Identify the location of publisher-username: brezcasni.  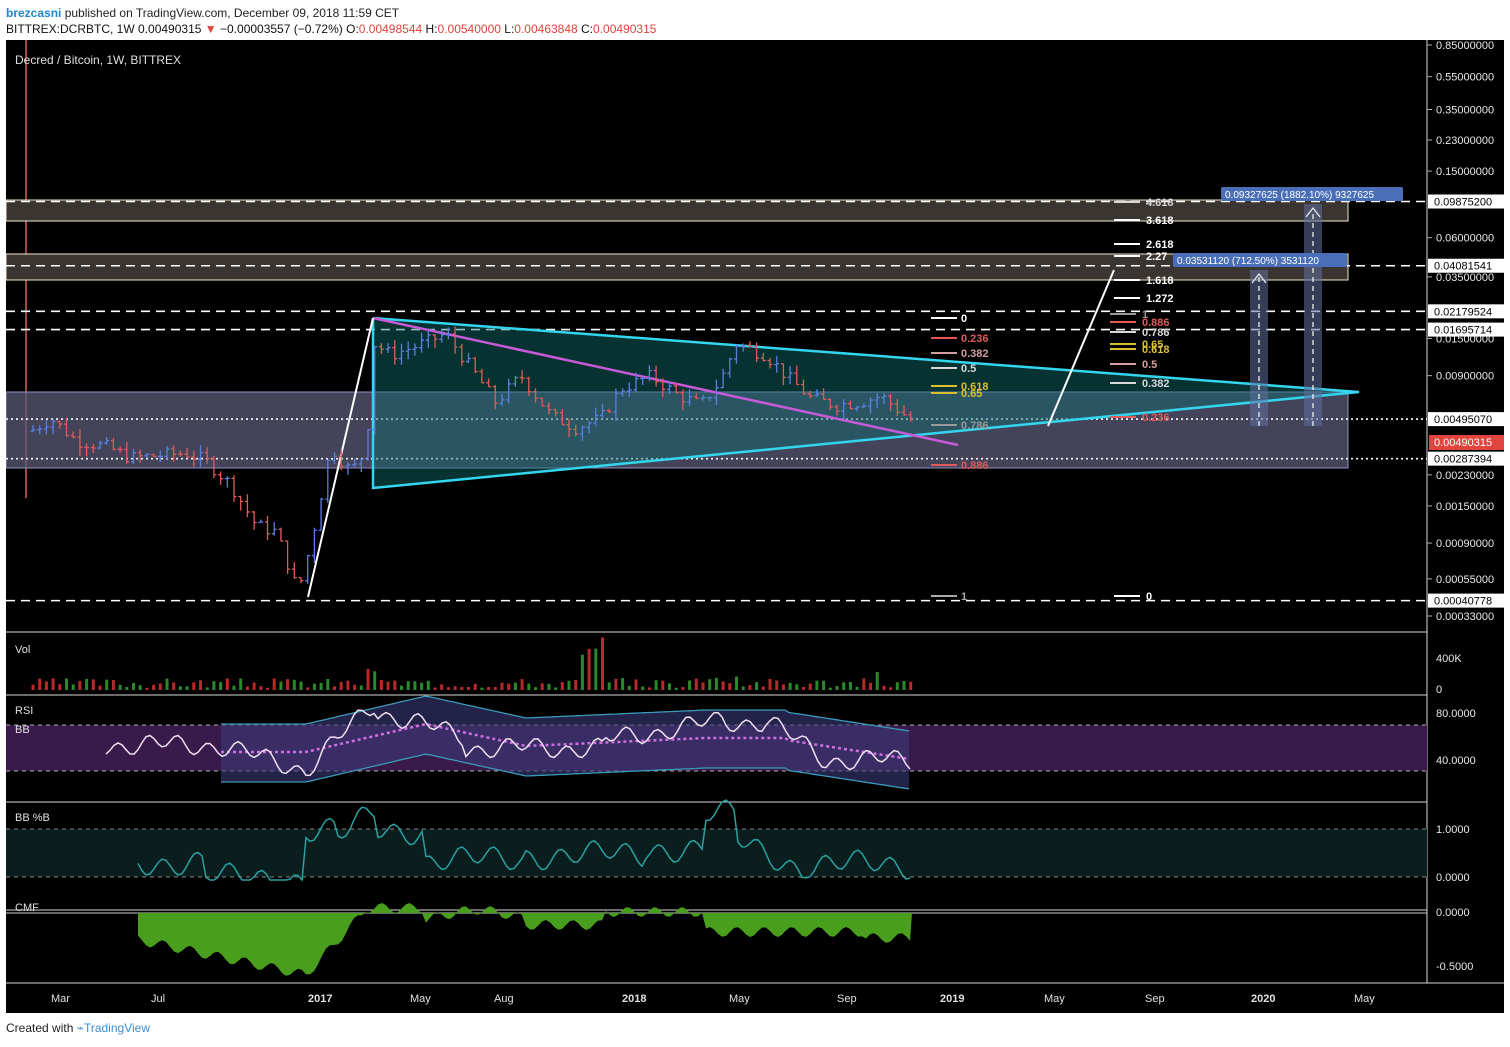
(34, 13).